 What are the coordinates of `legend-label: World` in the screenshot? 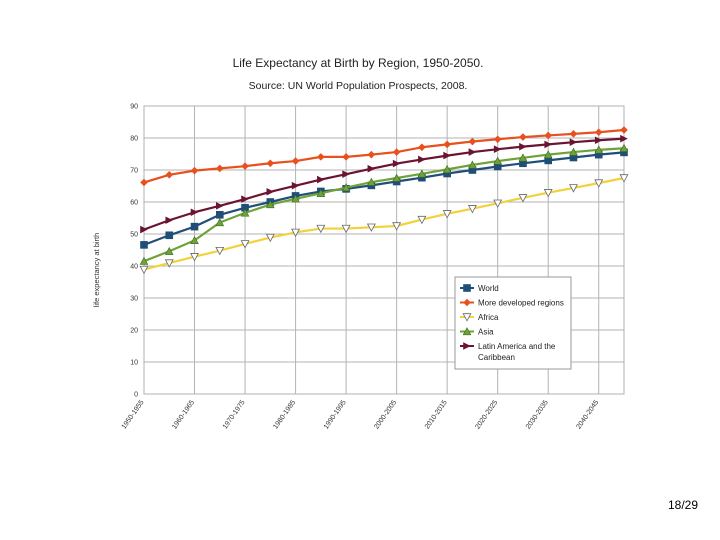 It's located at (488, 288).